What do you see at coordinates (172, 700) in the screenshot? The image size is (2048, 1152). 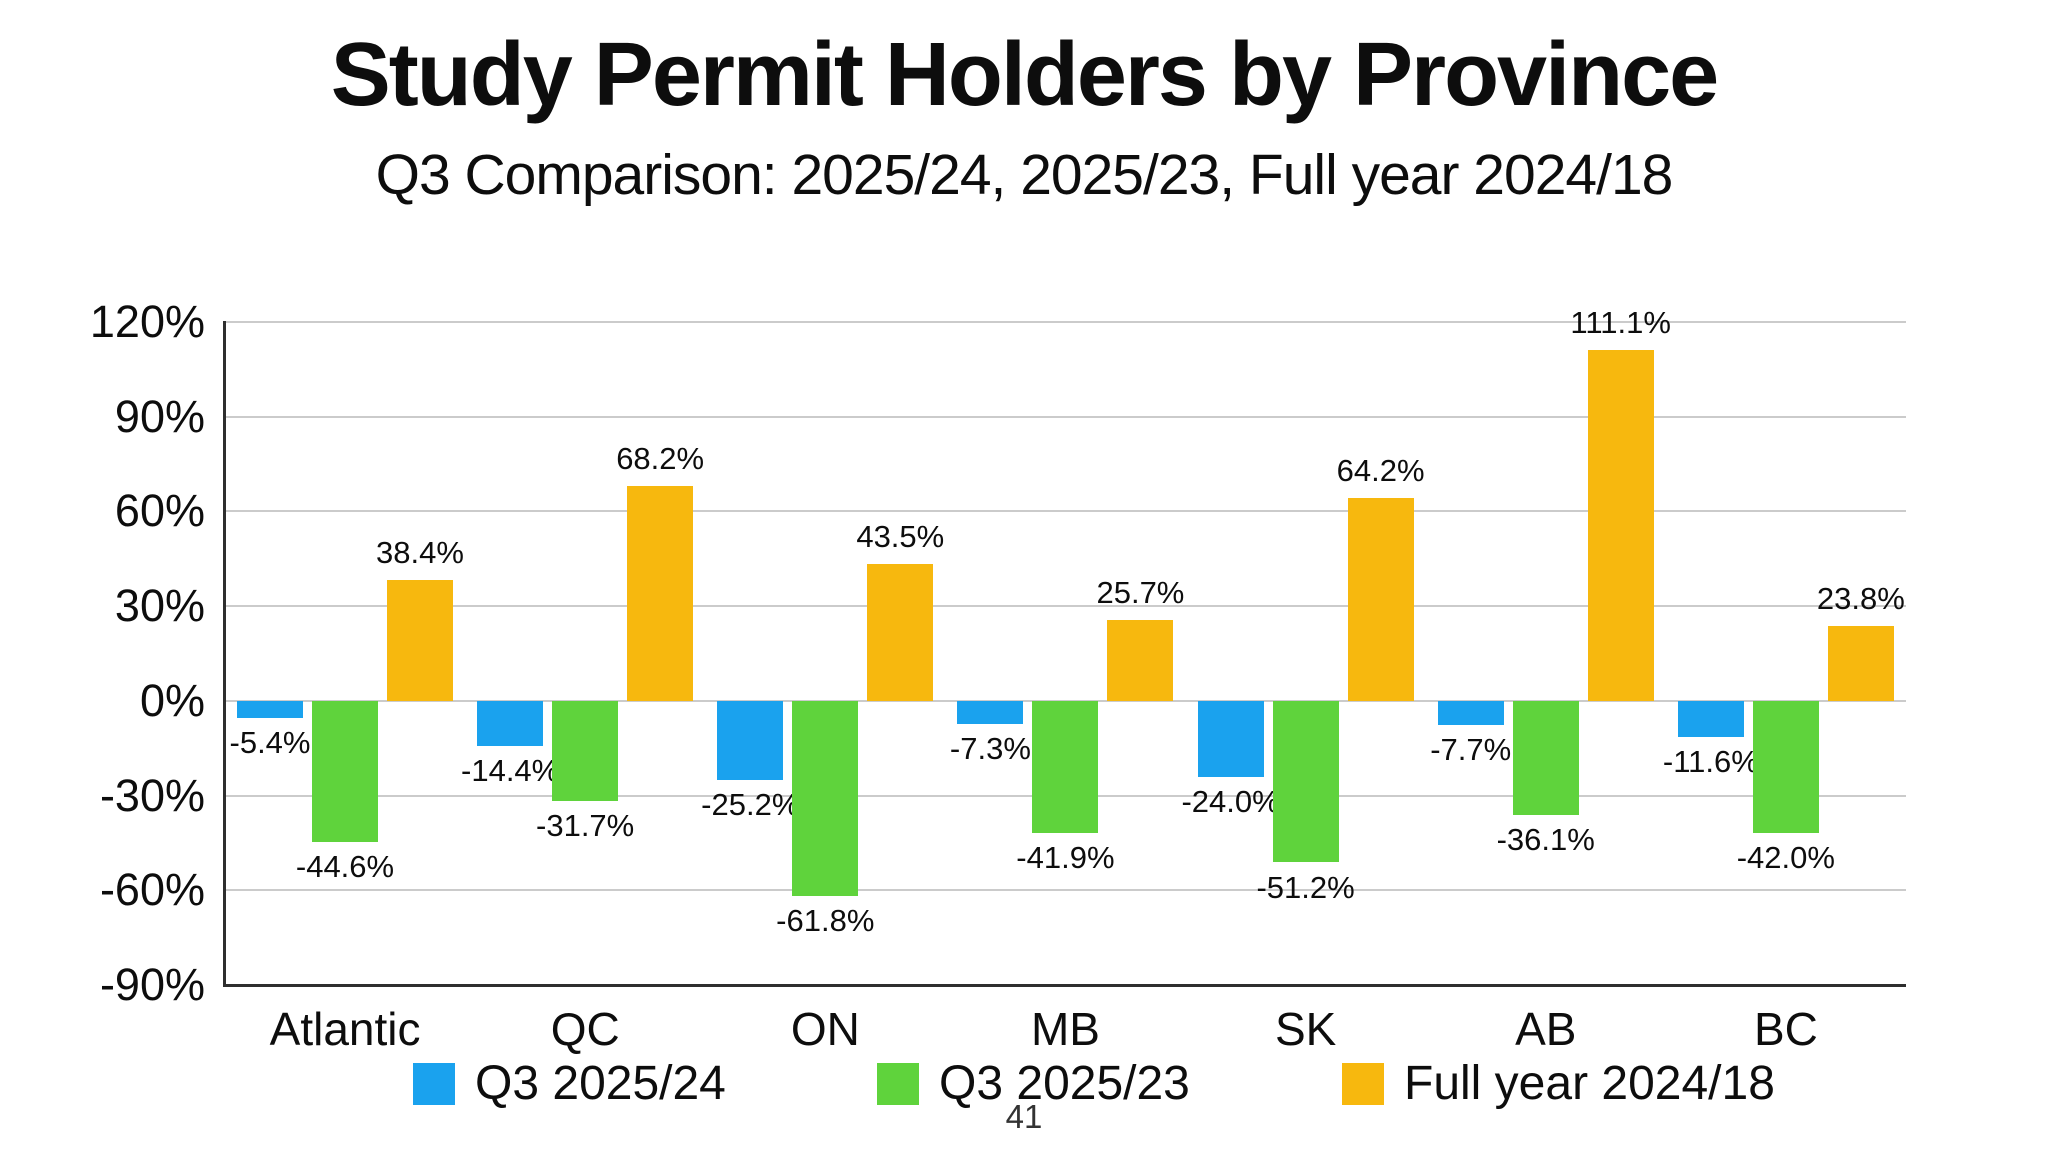 I see `y-axis-tick-label: 0%` at bounding box center [172, 700].